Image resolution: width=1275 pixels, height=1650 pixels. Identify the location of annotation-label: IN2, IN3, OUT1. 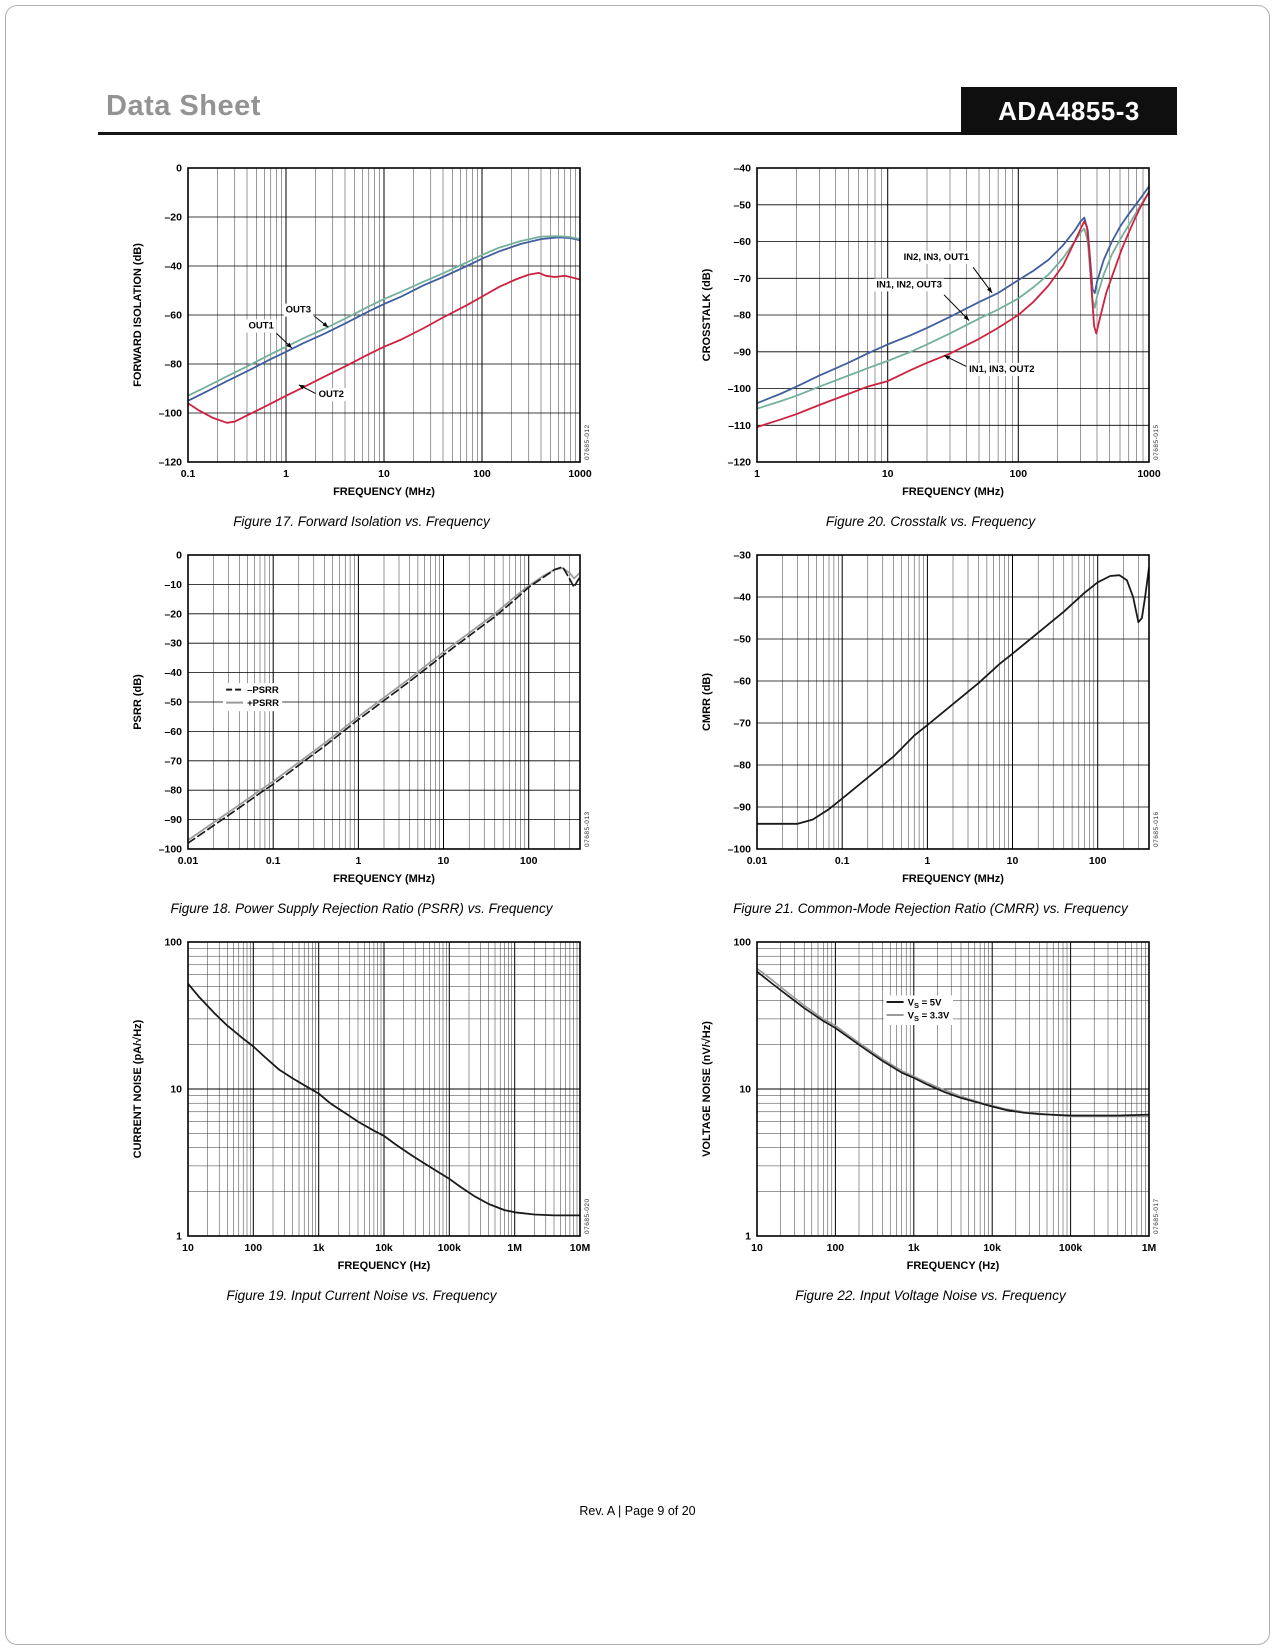
(936, 257).